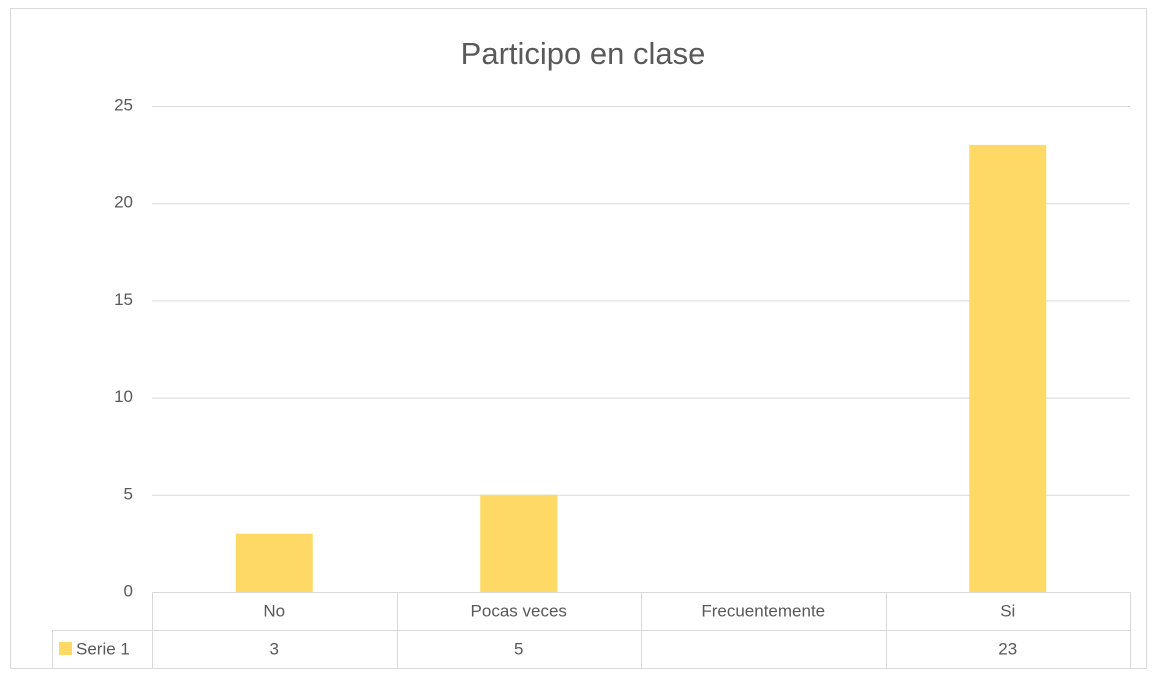  I want to click on y-tick-label: 10, so click(123, 396).